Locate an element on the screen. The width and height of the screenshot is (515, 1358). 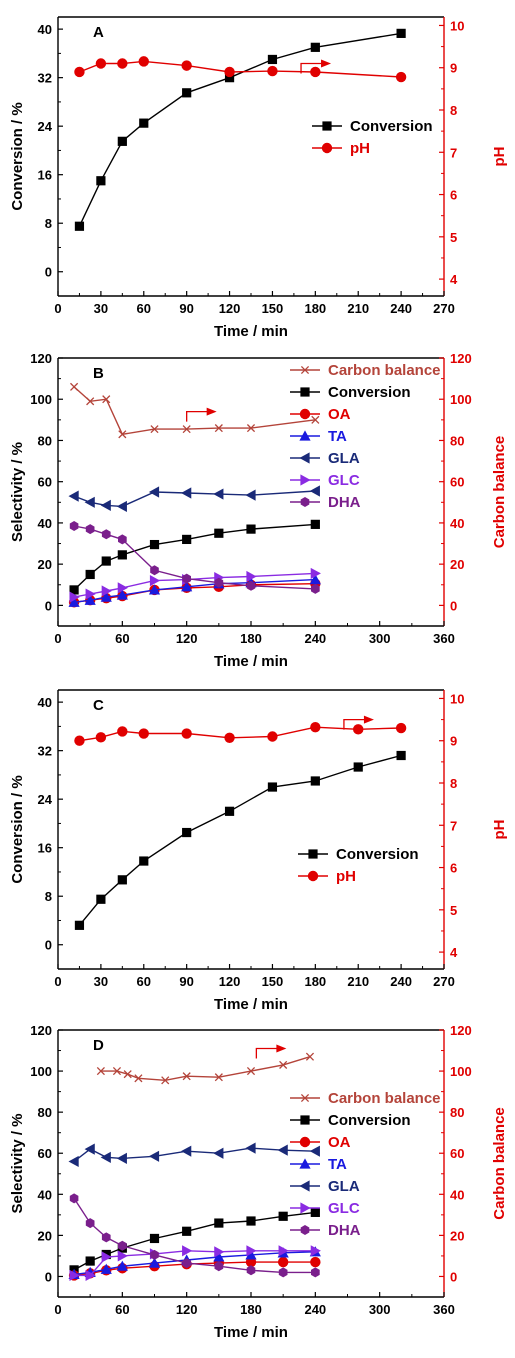
x-tick-label: 90 is located at coordinates (186, 308).